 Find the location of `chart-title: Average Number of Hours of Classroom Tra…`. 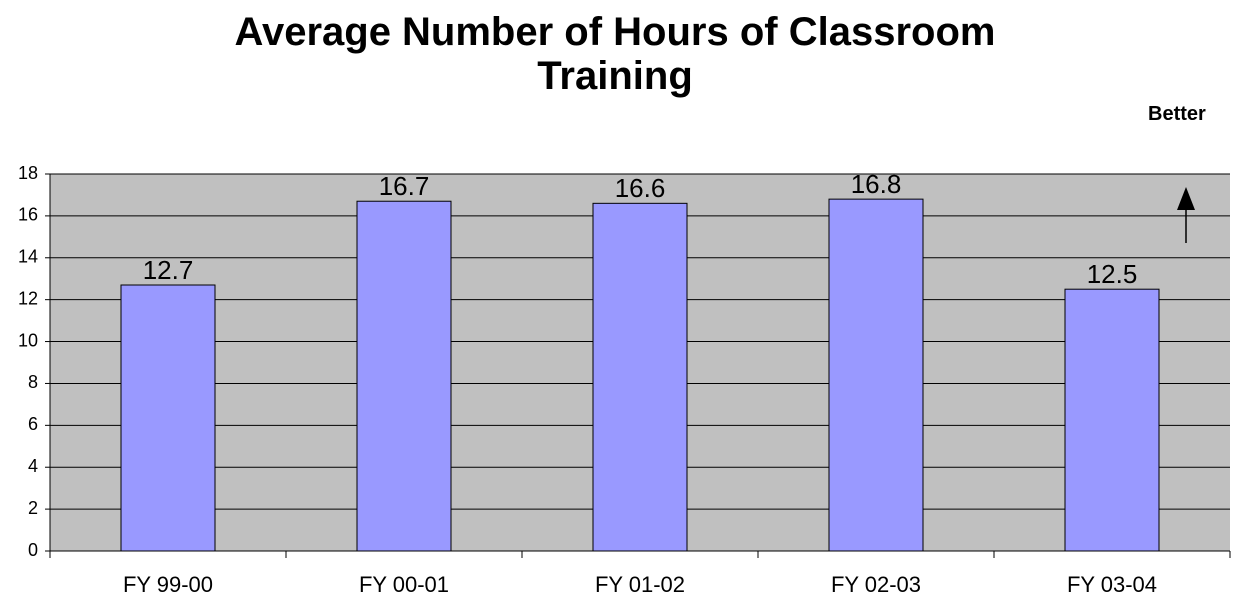

chart-title: Average Number of Hours of Classroom Tra… is located at coordinates (615, 54).